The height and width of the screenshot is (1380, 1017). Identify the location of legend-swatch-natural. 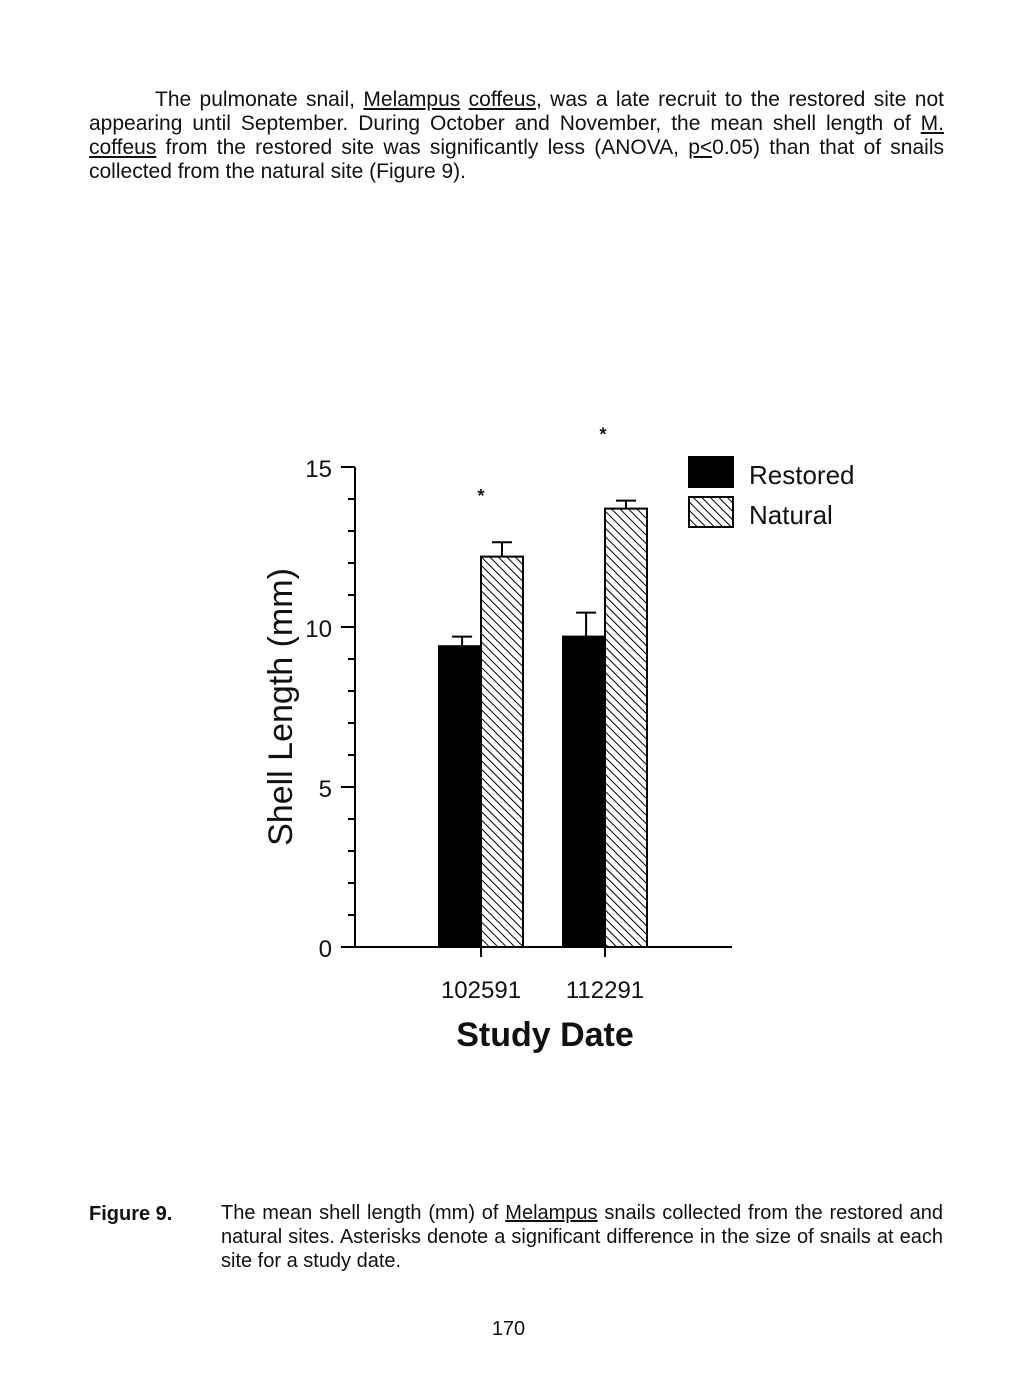
(711, 512).